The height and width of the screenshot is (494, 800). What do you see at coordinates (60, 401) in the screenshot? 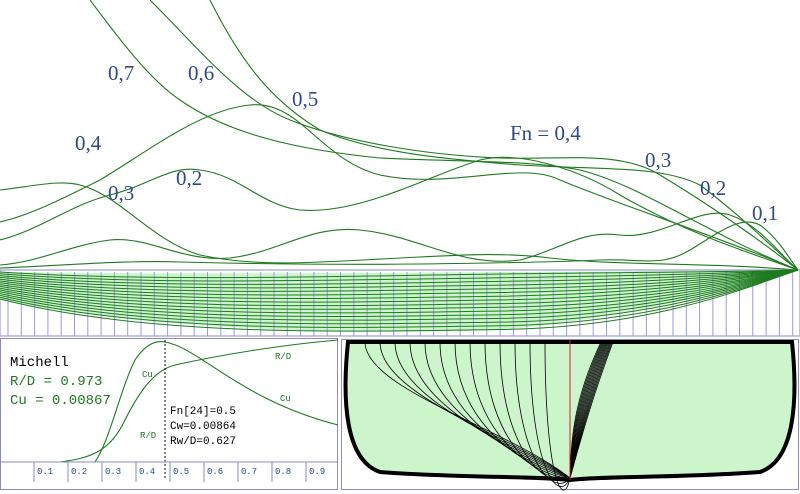
I see `cu: Cu = 0.00867` at bounding box center [60, 401].